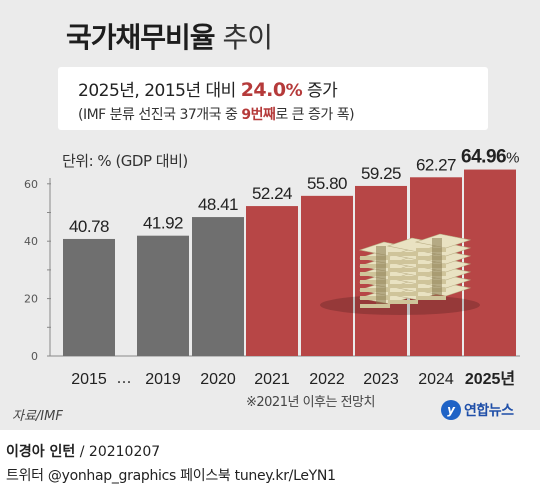 This screenshot has height=492, width=540. What do you see at coordinates (218, 204) in the screenshot?
I see `data-label: 48.41` at bounding box center [218, 204].